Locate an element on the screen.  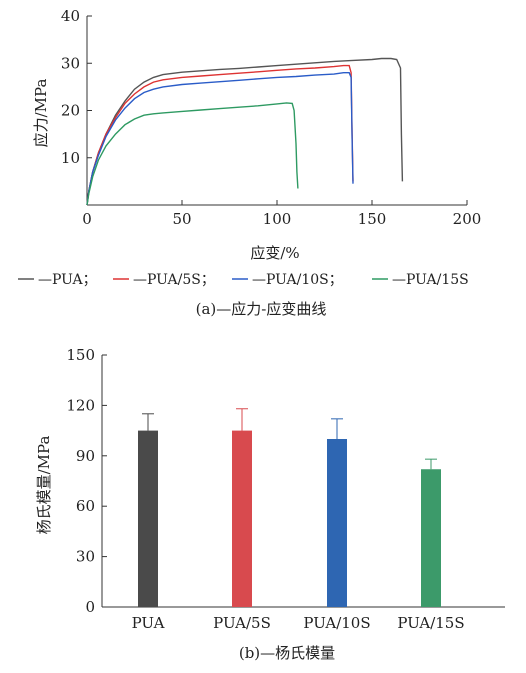
y-tick-label-b: 60 is located at coordinates (85, 506).